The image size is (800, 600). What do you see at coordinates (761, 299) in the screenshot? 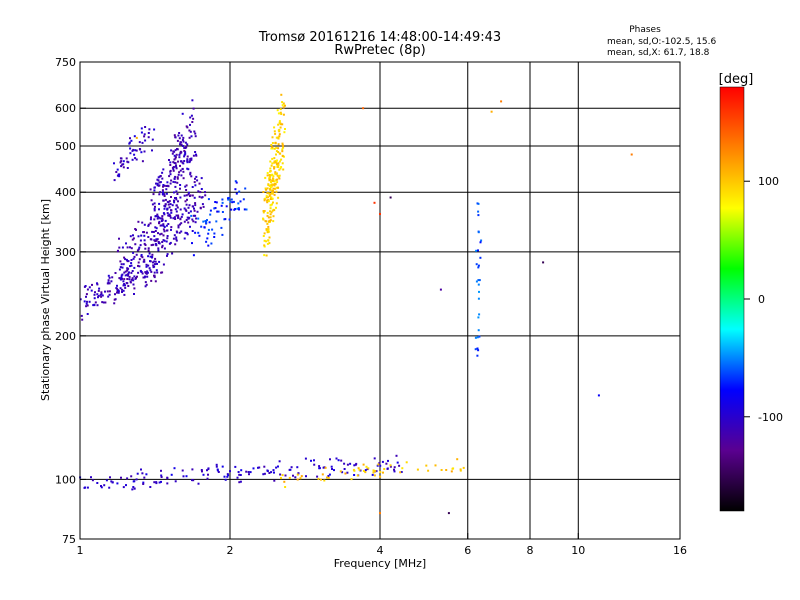
I see `colorbar-tick-label: 0` at bounding box center [761, 299].